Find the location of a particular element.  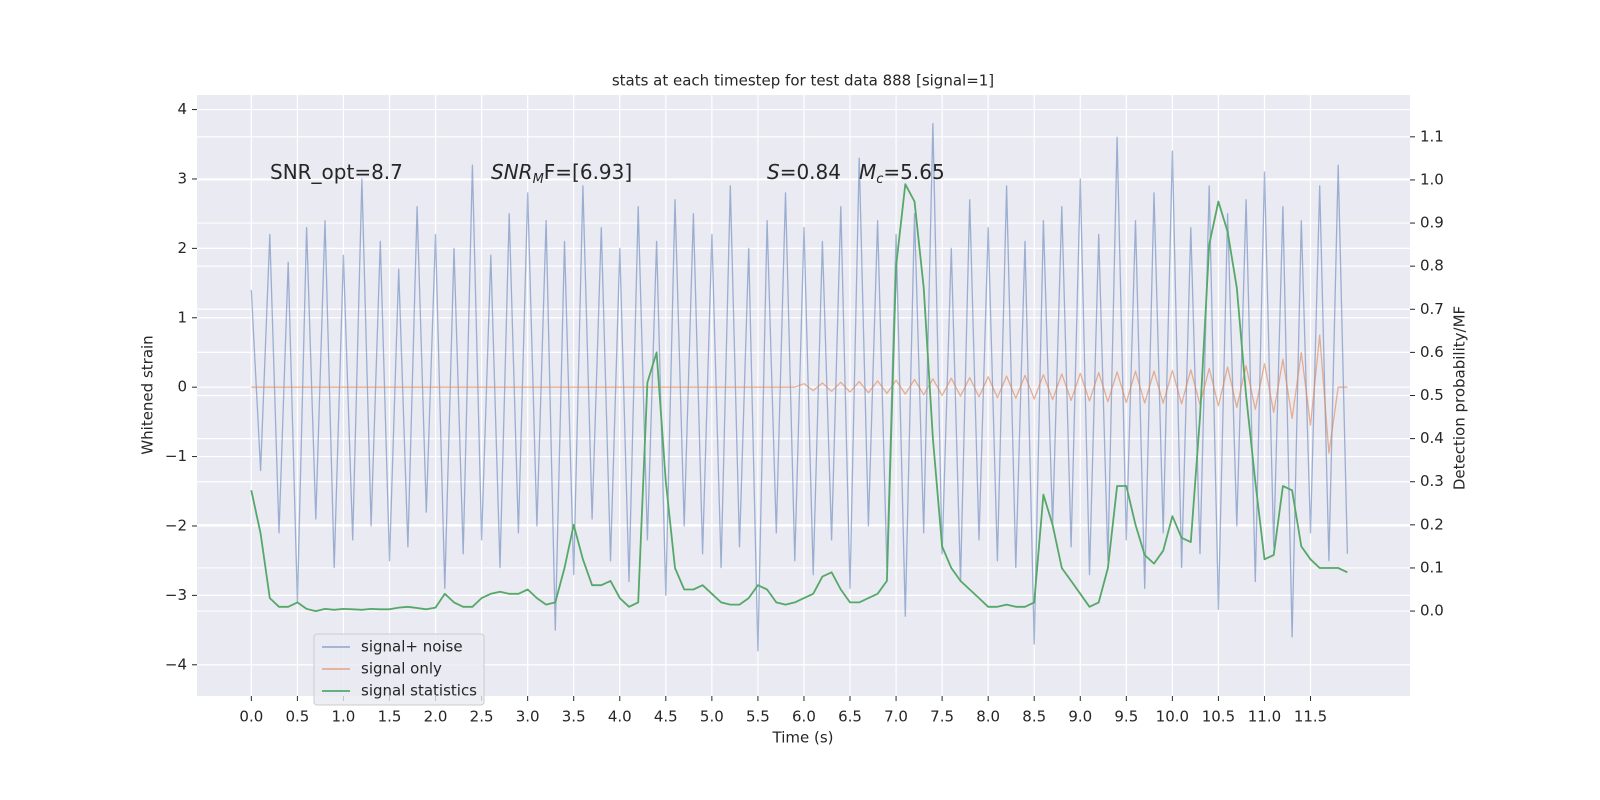

annotation-sub: M is located at coordinates (538, 179).